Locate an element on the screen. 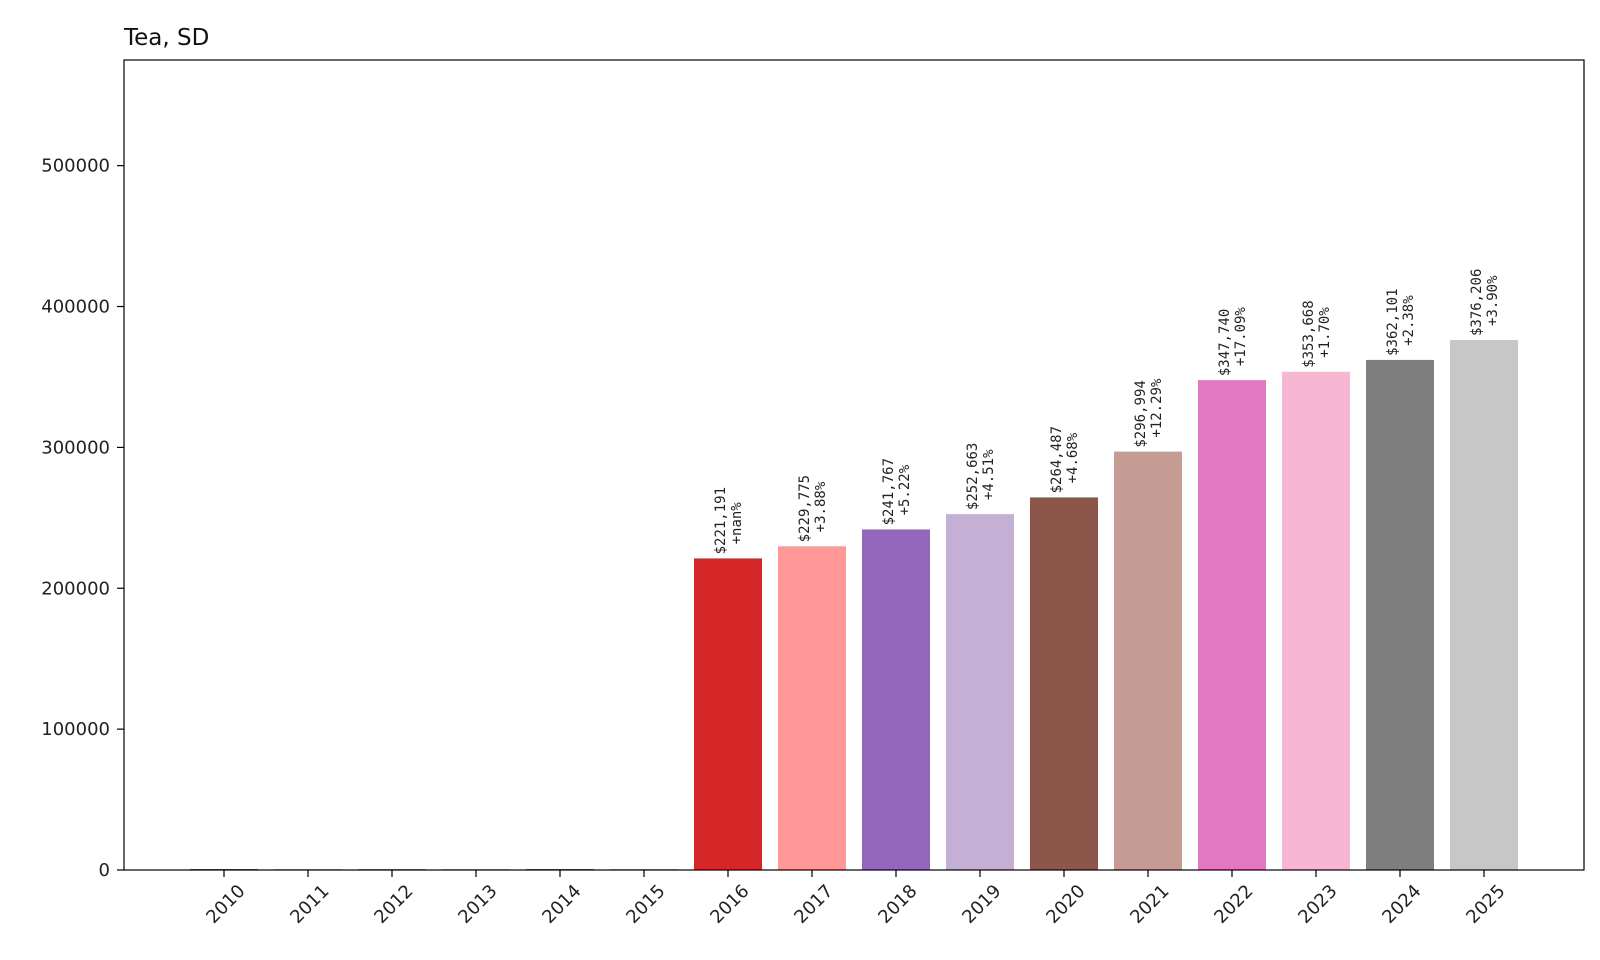 This screenshot has height=960, width=1600. bar-2019 is located at coordinates (980, 692).